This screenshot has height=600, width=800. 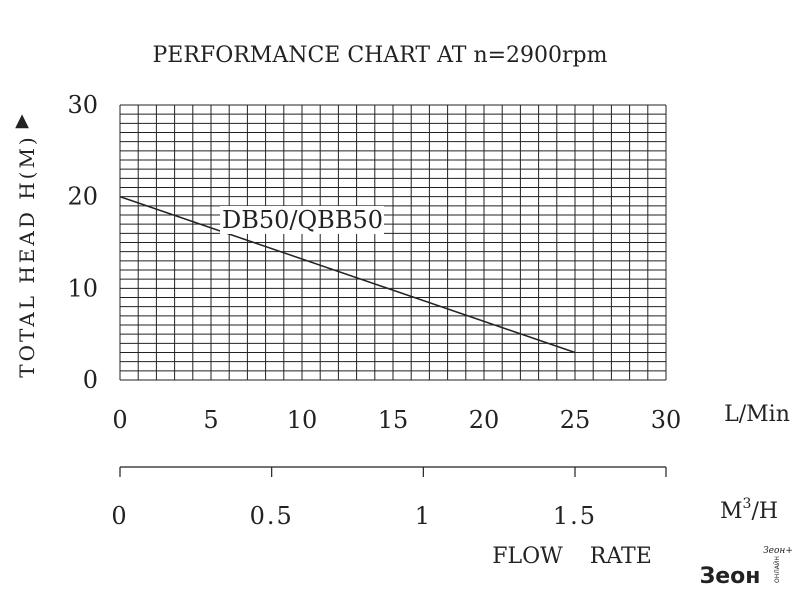 I want to click on x-tick-label: 25, so click(x=575, y=420).